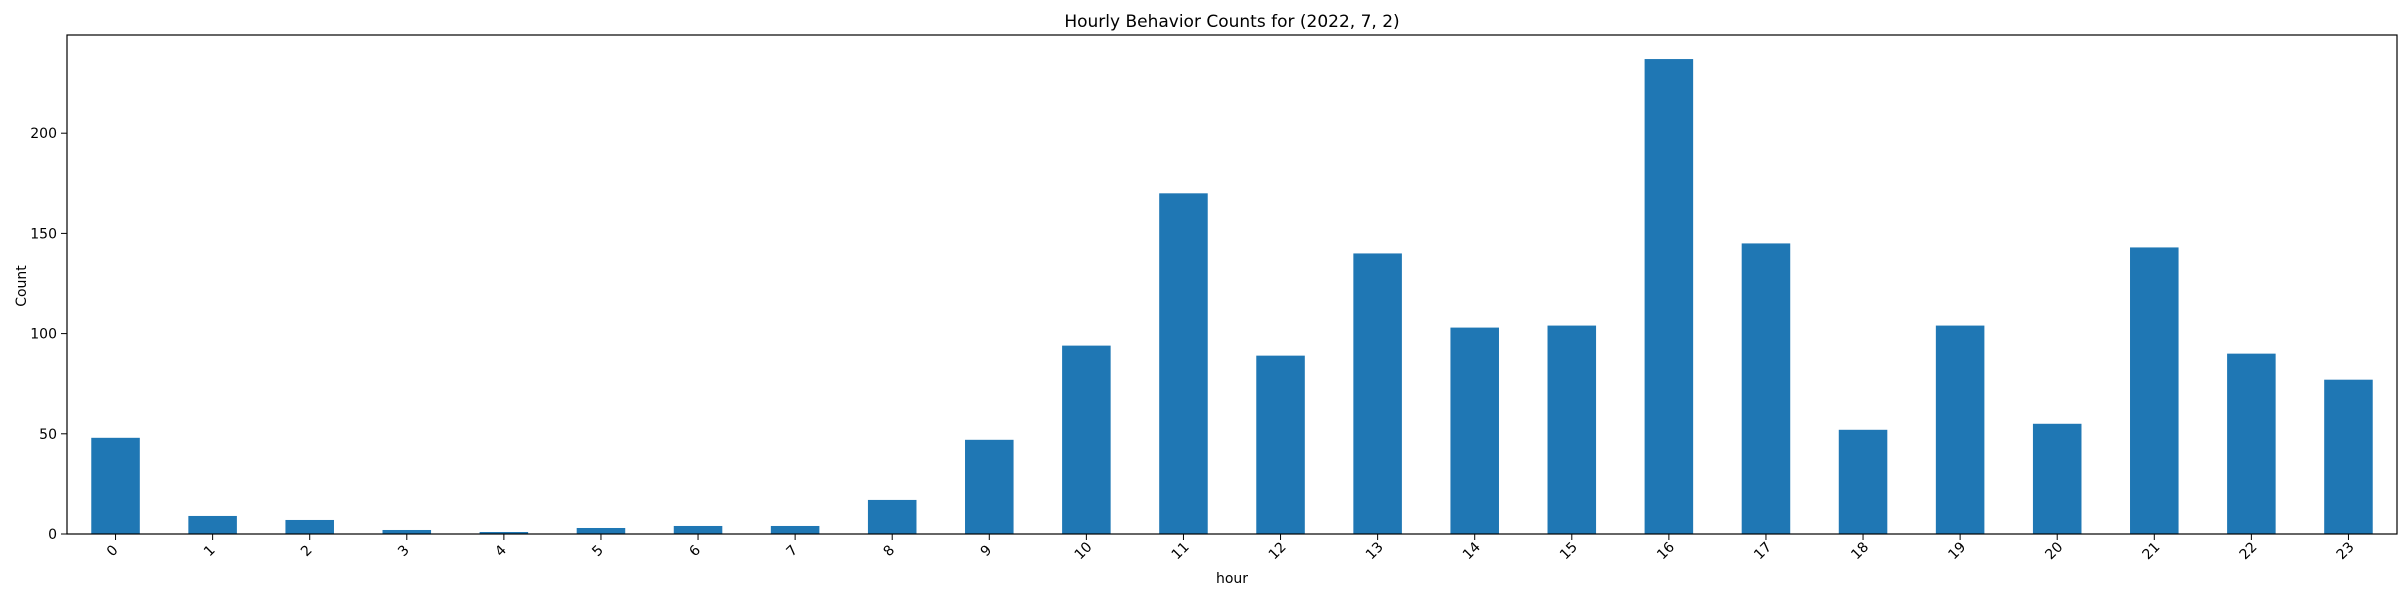 The image size is (2400, 600). Describe the element at coordinates (2152, 551) in the screenshot. I see `x-tick-label-21: 21` at that location.